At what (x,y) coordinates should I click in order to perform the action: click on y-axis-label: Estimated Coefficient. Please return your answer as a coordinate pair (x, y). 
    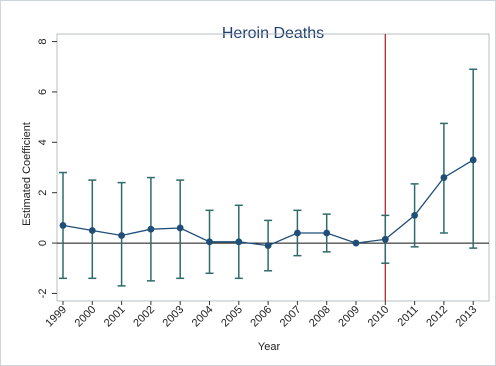
    Looking at the image, I should click on (27, 174).